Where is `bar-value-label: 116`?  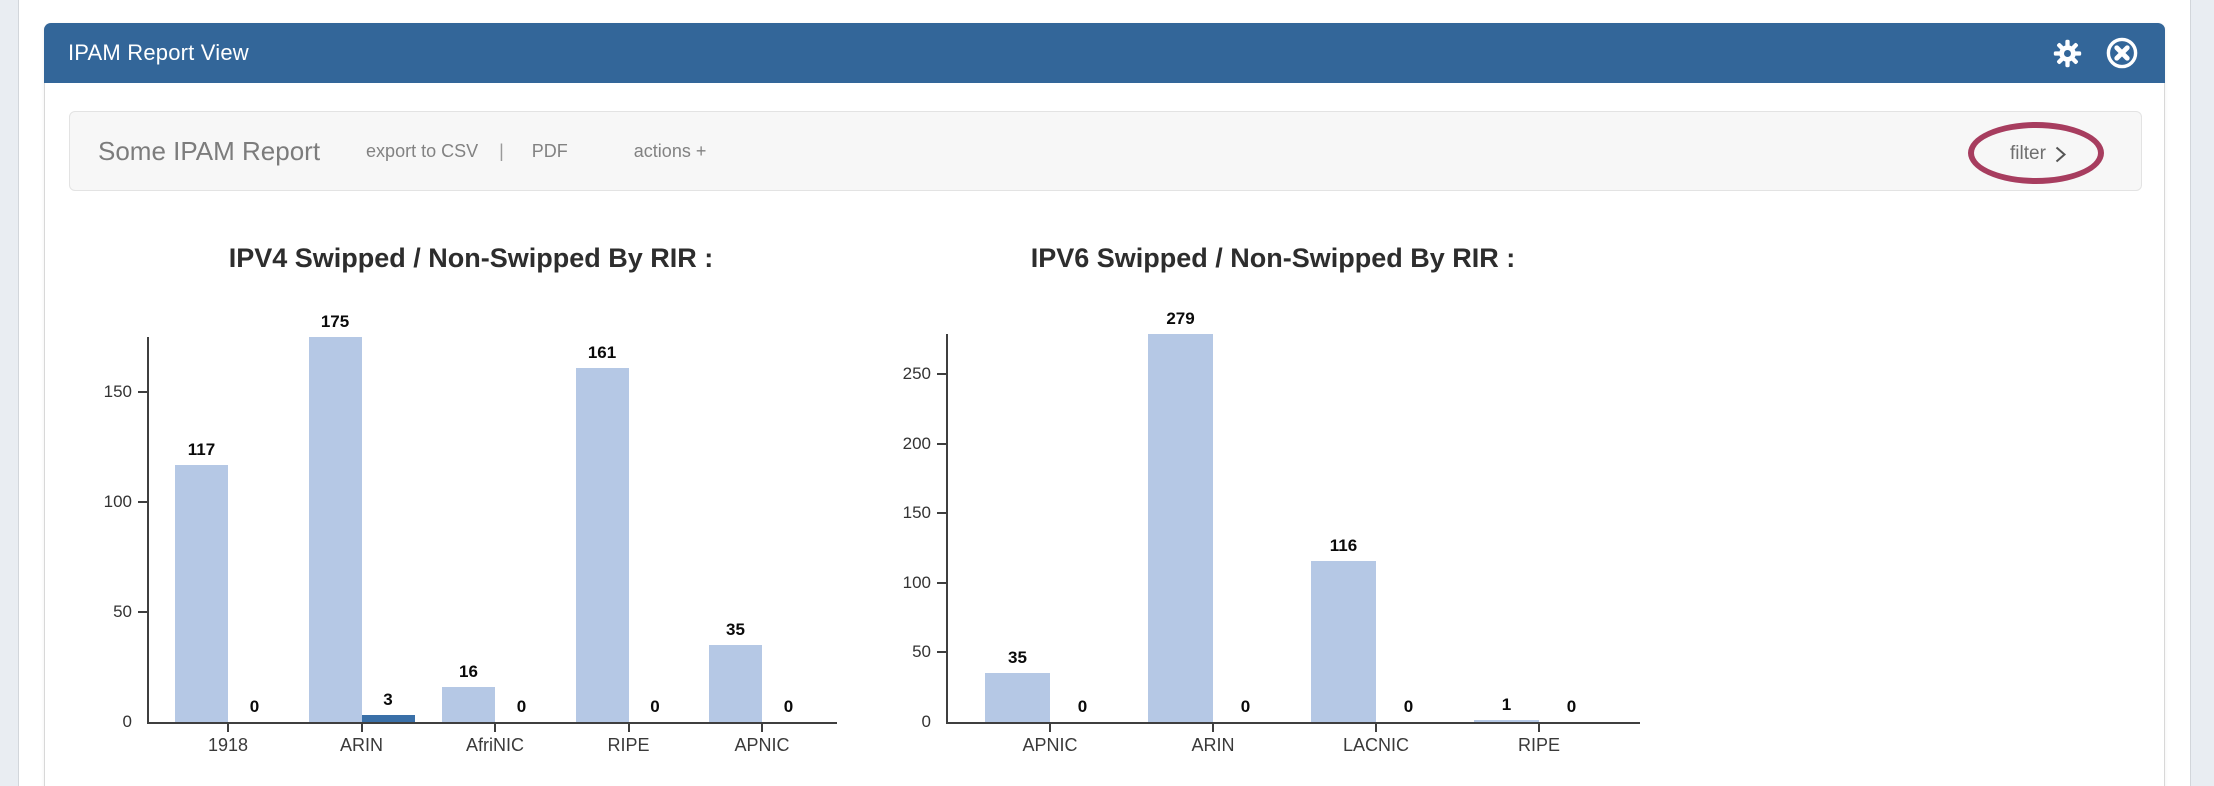 bar-value-label: 116 is located at coordinates (1343, 545).